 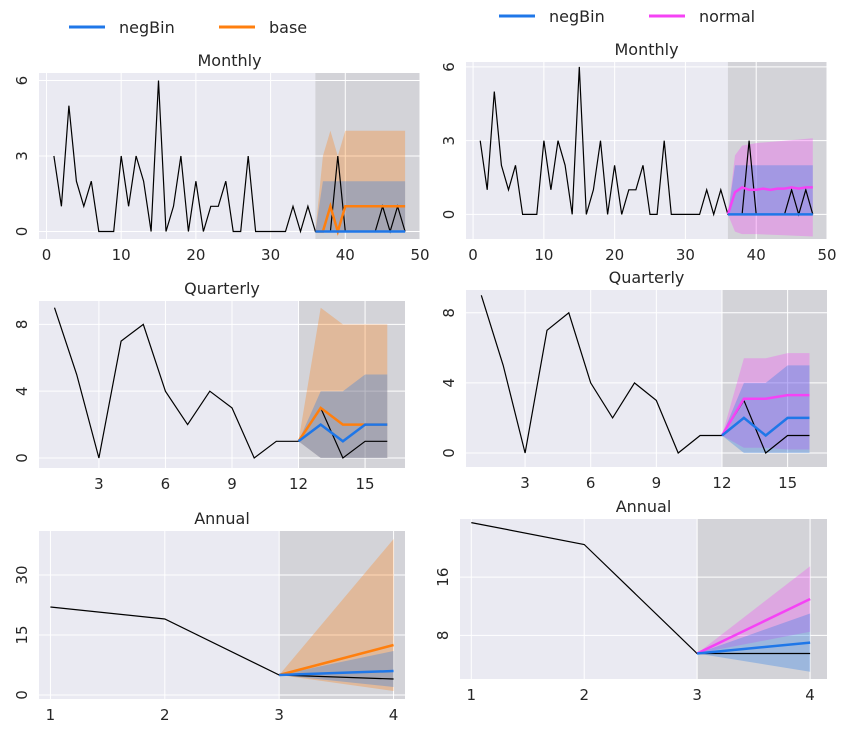 I want to click on legend-1: negBin base, so click(x=188, y=27).